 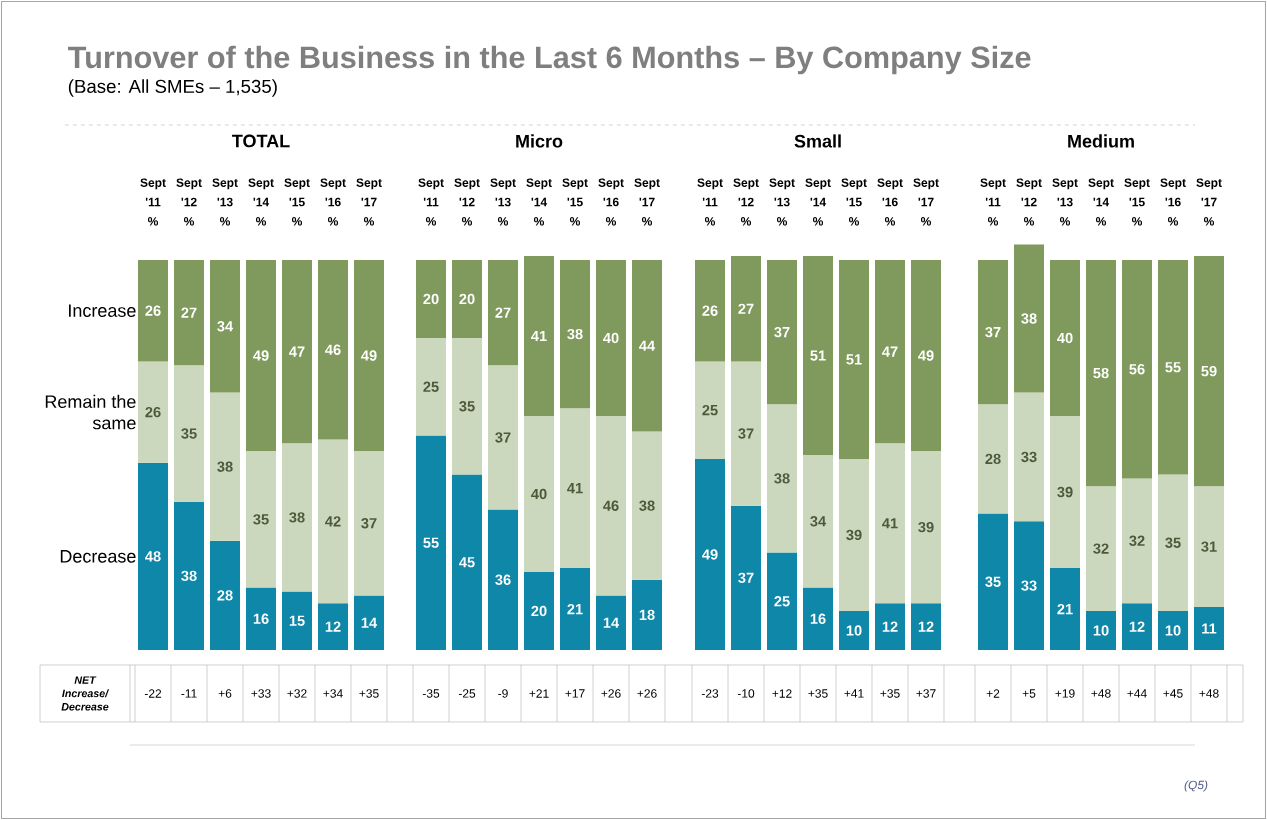 I want to click on data-label: 25, so click(x=782, y=601).